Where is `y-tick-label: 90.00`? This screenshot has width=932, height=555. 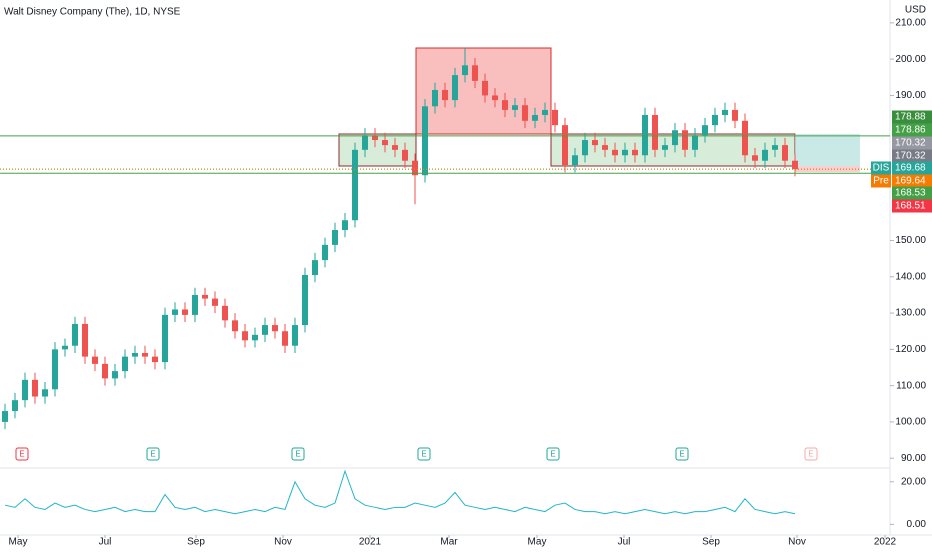 y-tick-label: 90.00 is located at coordinates (913, 458).